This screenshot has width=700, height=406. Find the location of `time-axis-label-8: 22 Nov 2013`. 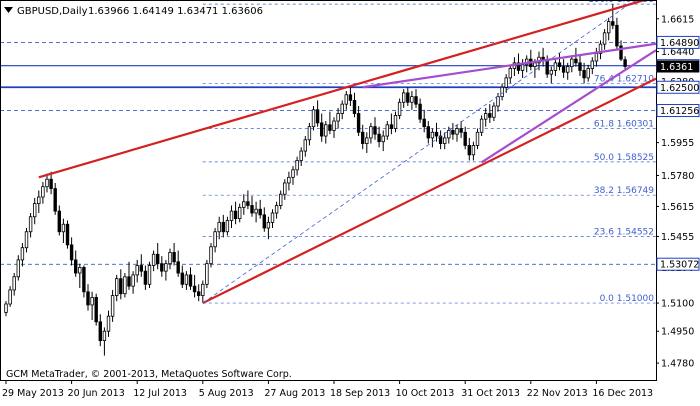

time-axis-label-8: 22 Nov 2013 is located at coordinates (557, 393).